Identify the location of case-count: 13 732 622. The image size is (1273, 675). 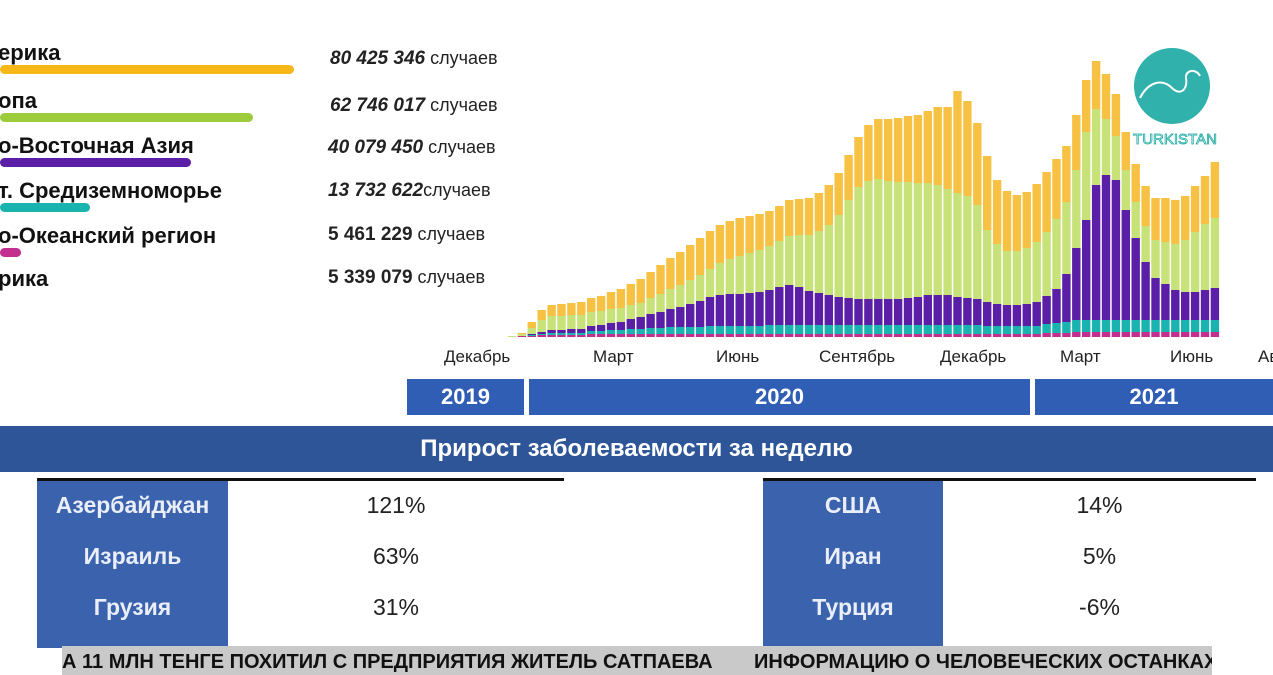
(376, 190).